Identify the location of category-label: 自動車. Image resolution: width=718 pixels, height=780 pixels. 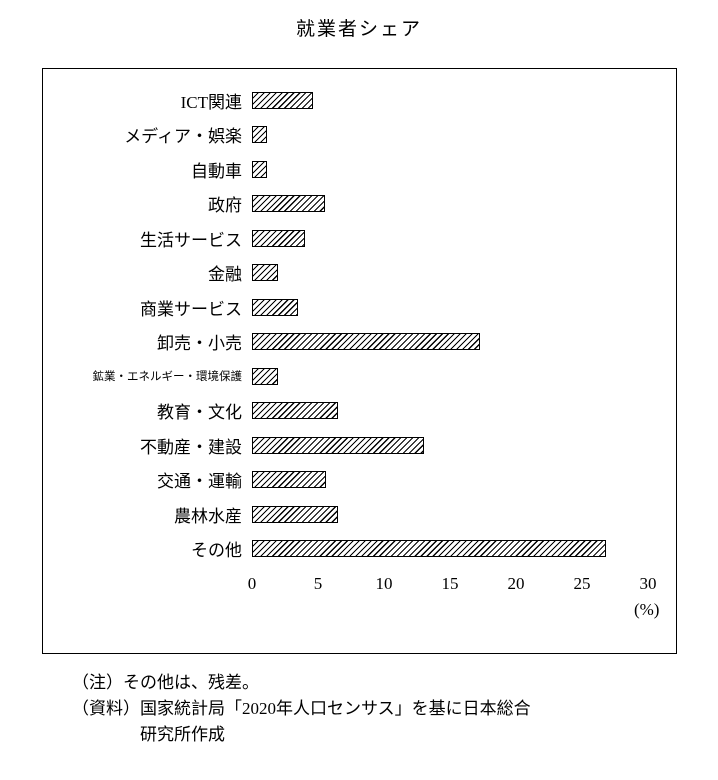
(216, 171).